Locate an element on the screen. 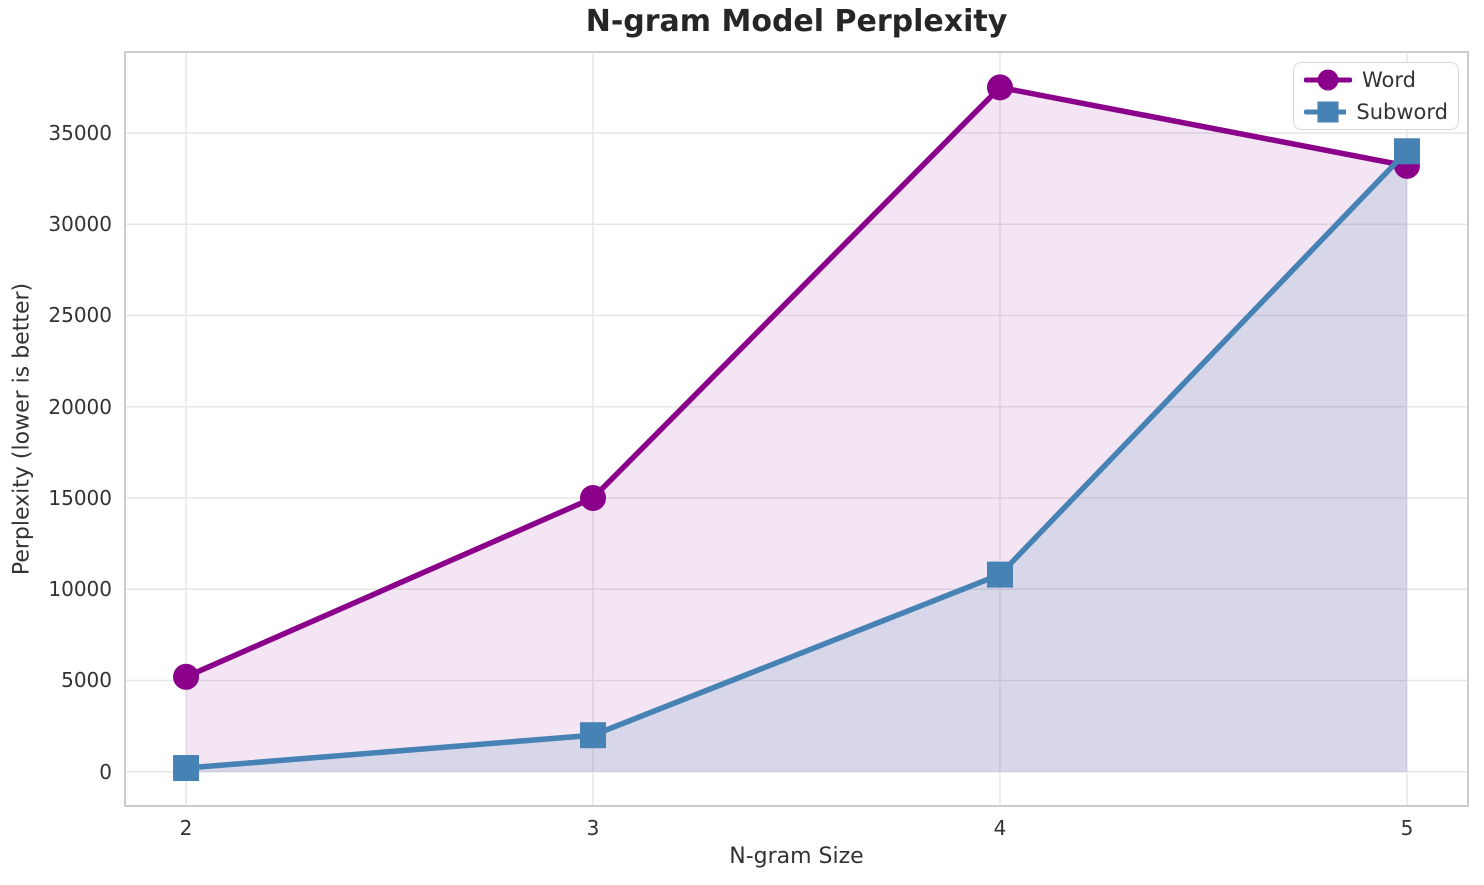 This screenshot has height=885, width=1484. legend-entry-word: Word is located at coordinates (1376, 80).